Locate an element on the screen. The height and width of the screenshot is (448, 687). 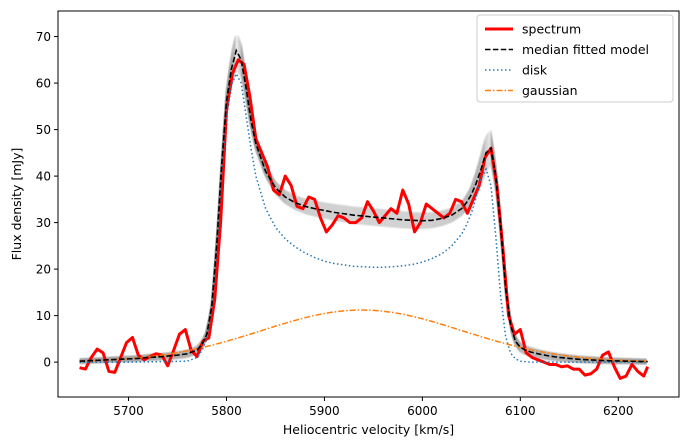
legend: spectrum median fitted model disk gaussian is located at coordinates (575, 58).